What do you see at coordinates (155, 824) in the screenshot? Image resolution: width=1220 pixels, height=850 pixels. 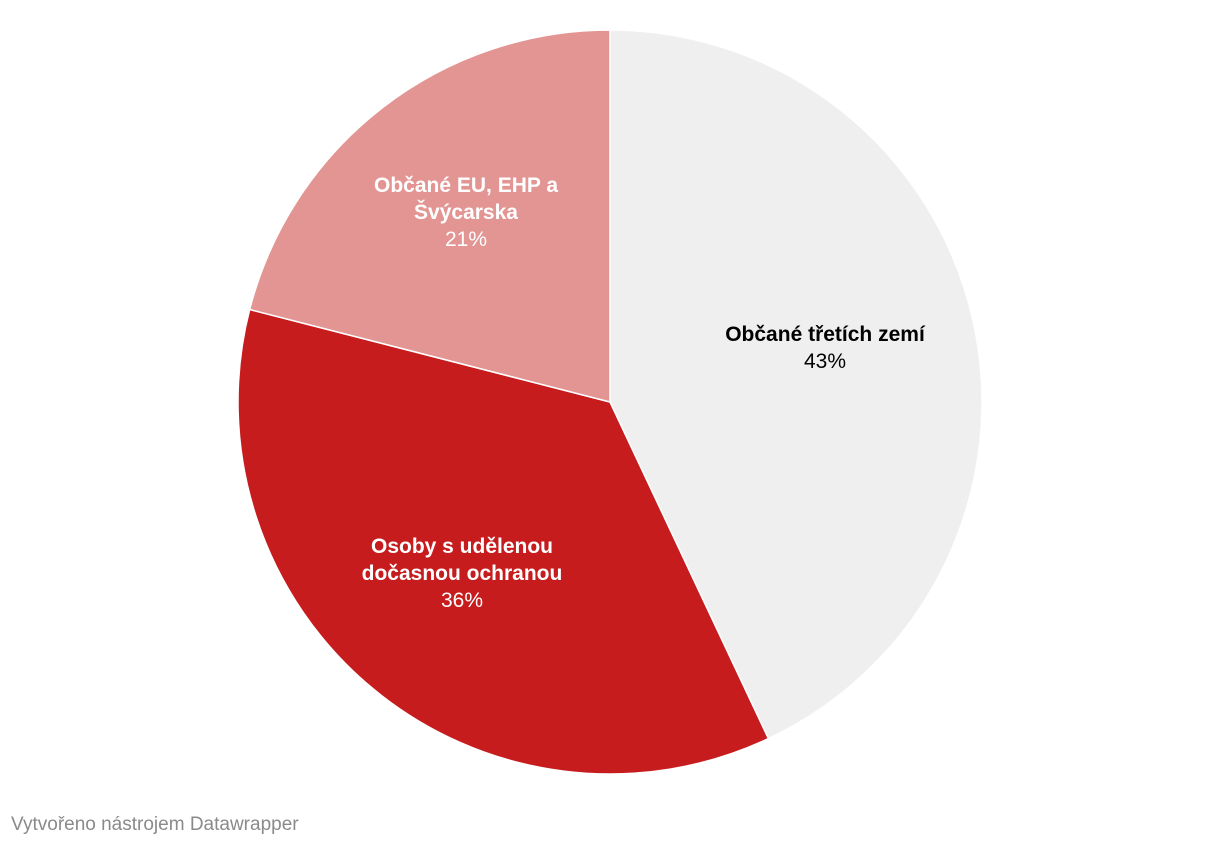 I see `datawrapper-credit: Vytvořeno nástrojem Datawrapper` at bounding box center [155, 824].